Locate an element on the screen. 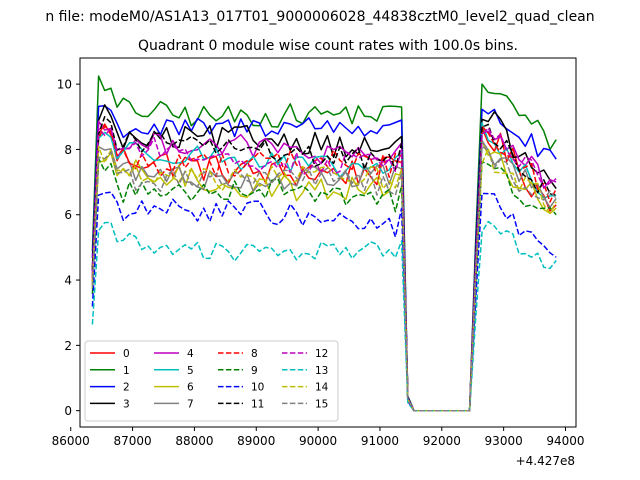 This screenshot has height=480, width=640. x-tick-label: 92000 is located at coordinates (442, 441).